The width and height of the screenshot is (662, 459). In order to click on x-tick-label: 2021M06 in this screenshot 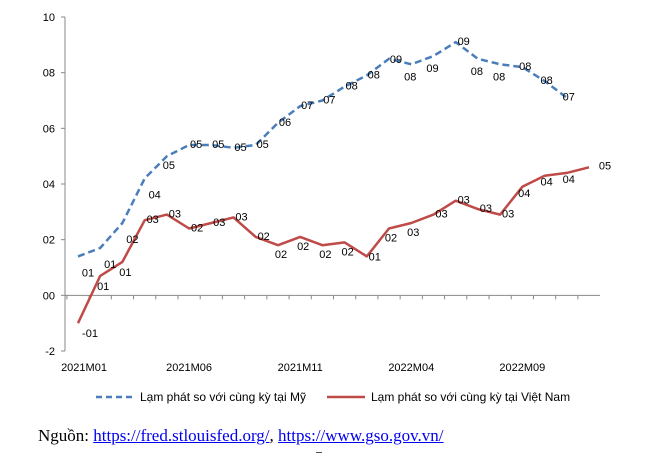, I will do `click(189, 368)`.